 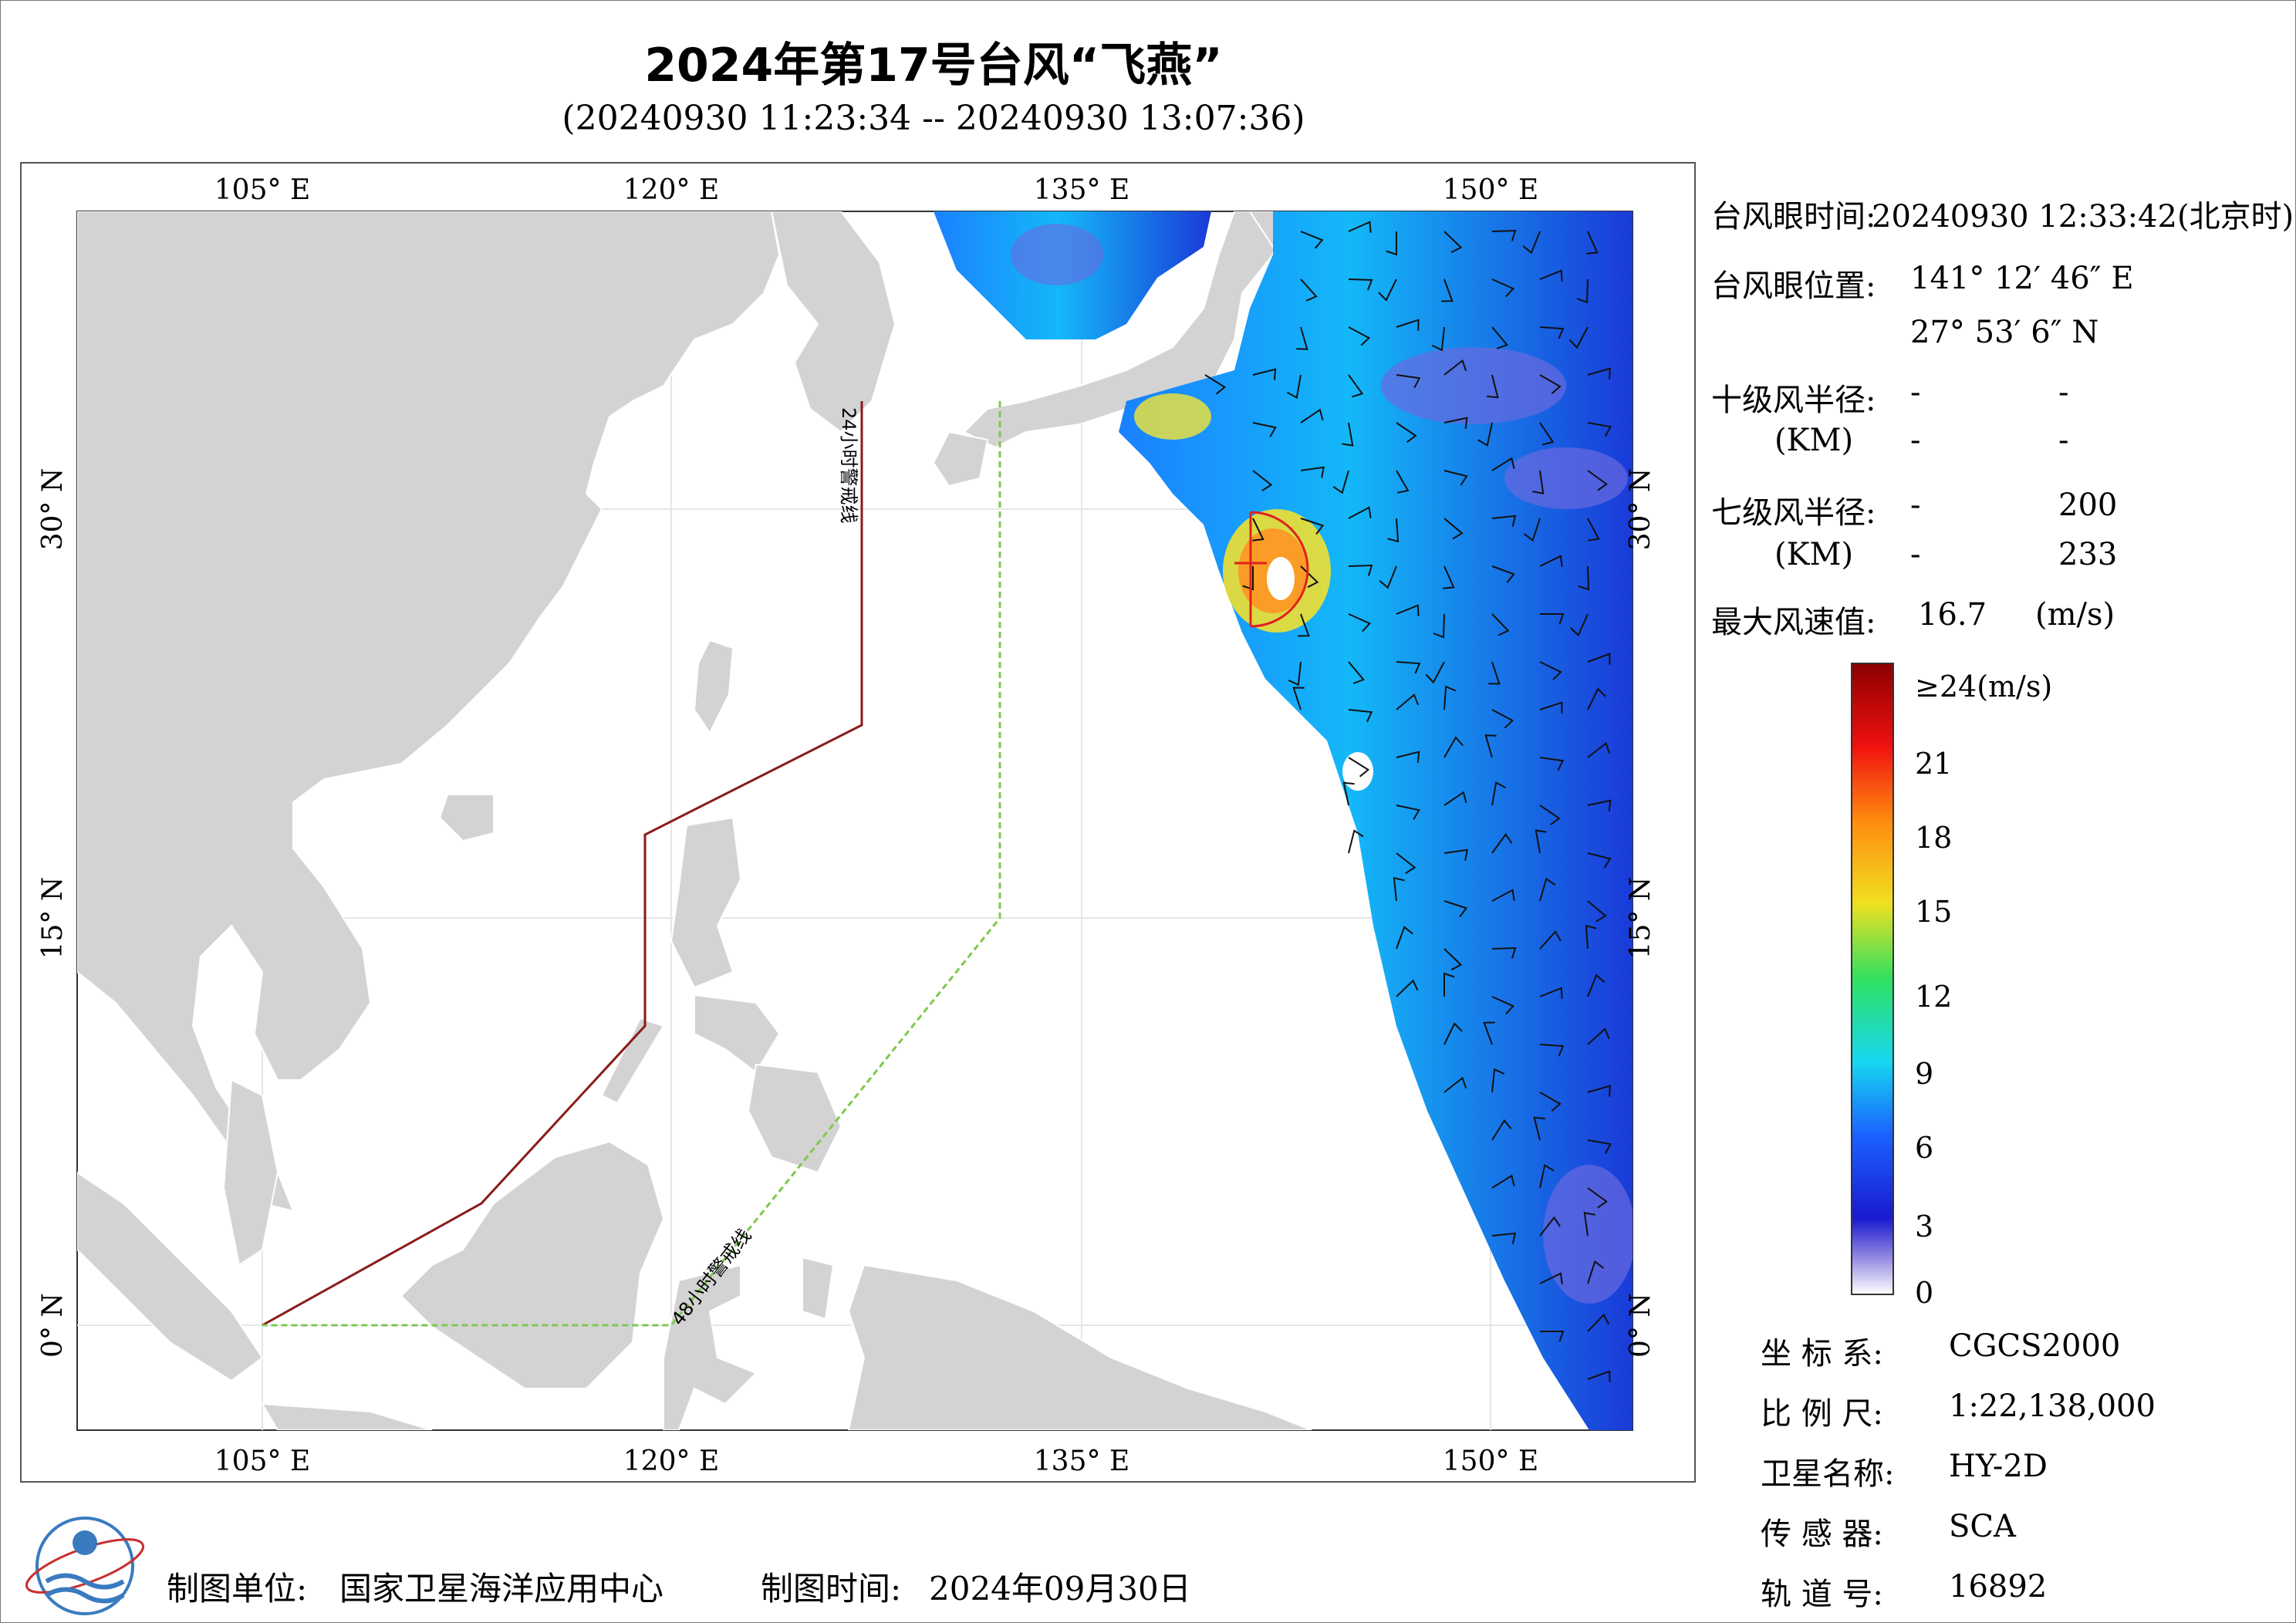 What do you see at coordinates (1924, 1293) in the screenshot?
I see `colorbar-label: 0` at bounding box center [1924, 1293].